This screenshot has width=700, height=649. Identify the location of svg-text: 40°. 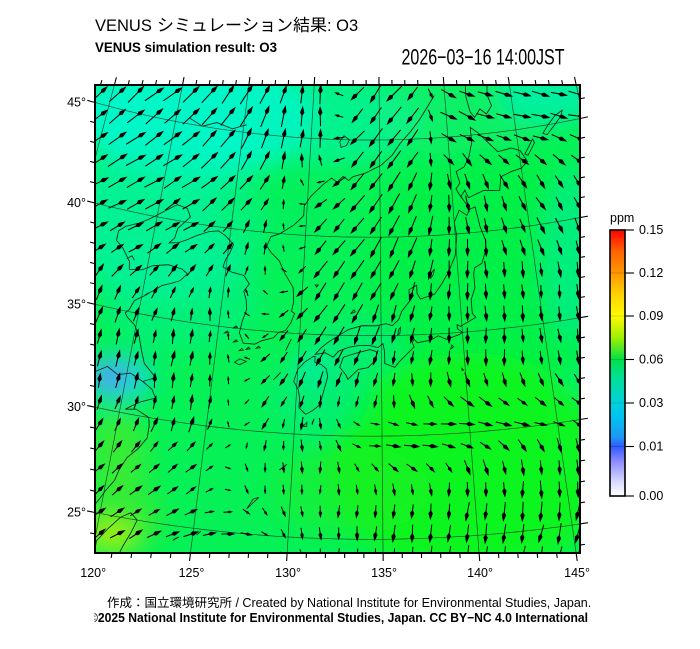
(76, 203).